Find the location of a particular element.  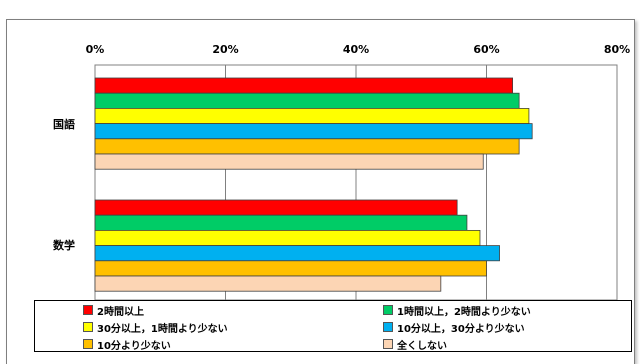

x-tick-label: 40% is located at coordinates (356, 49).